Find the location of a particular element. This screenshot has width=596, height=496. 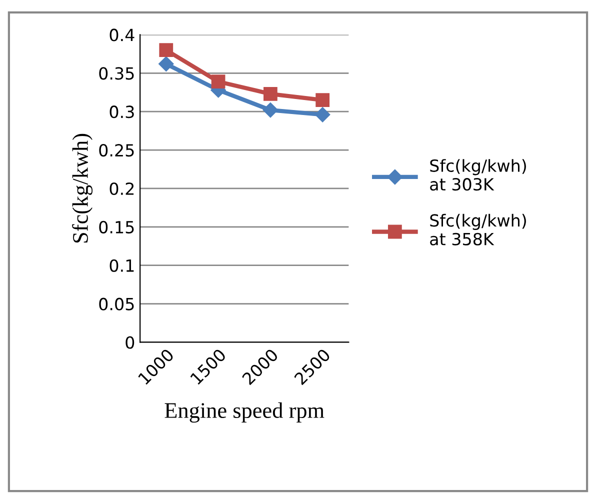

y-tick-label: 0.4 is located at coordinates (122, 35).